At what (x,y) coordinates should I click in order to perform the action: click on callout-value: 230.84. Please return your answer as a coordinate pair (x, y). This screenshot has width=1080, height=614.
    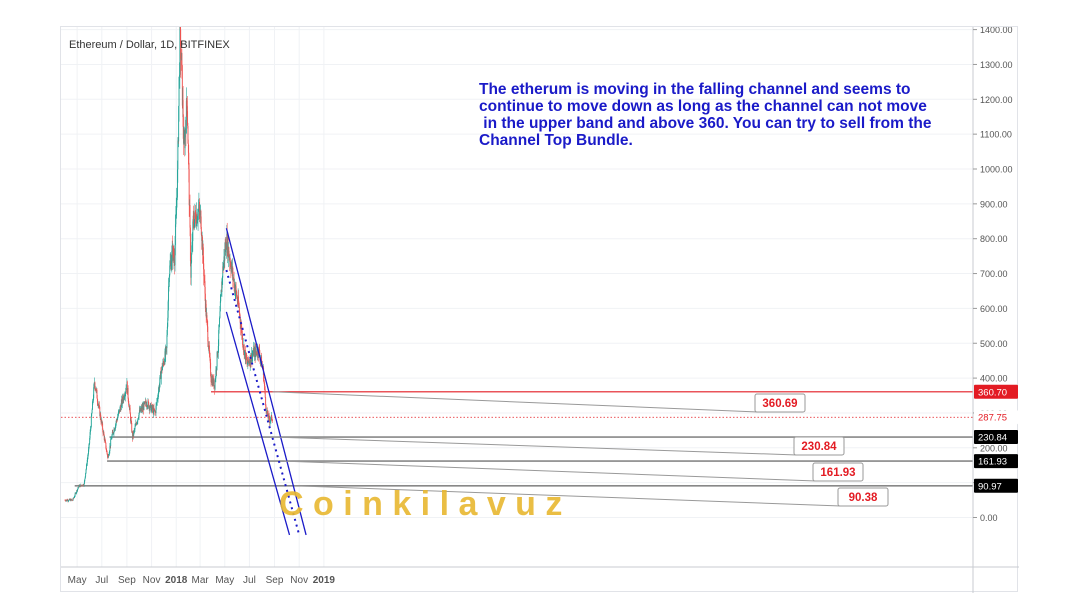
    Looking at the image, I should click on (819, 447).